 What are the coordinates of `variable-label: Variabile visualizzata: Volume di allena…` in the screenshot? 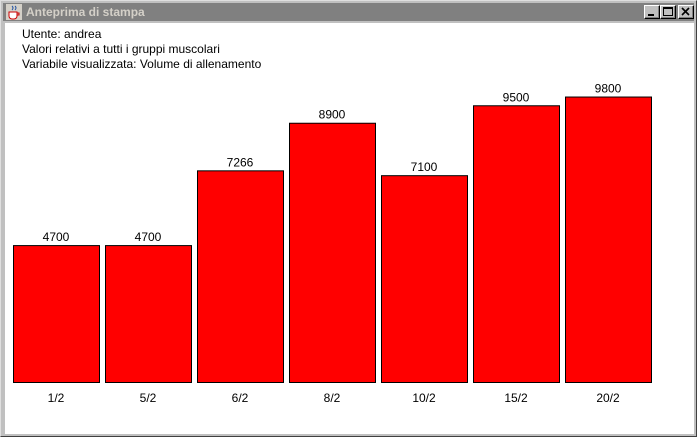 It's located at (142, 64).